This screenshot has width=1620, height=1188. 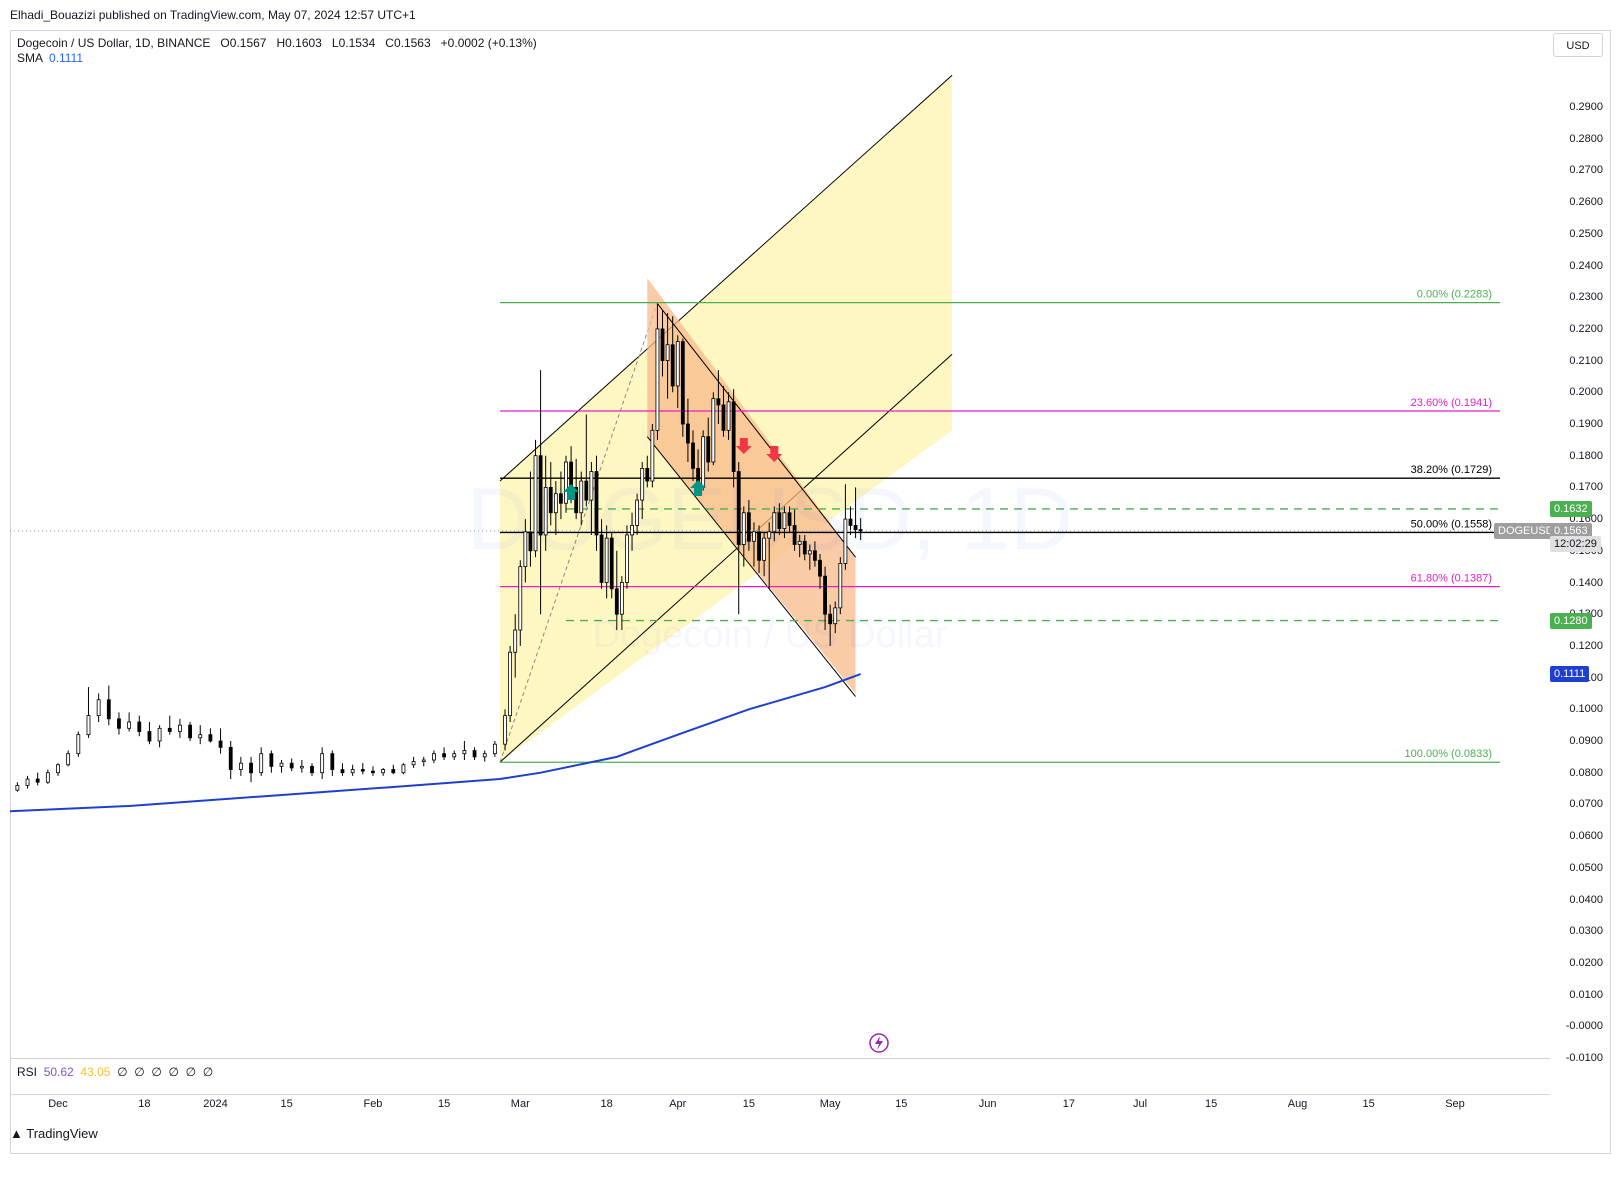 What do you see at coordinates (30, 58) in the screenshot?
I see `sma-label: SMA` at bounding box center [30, 58].